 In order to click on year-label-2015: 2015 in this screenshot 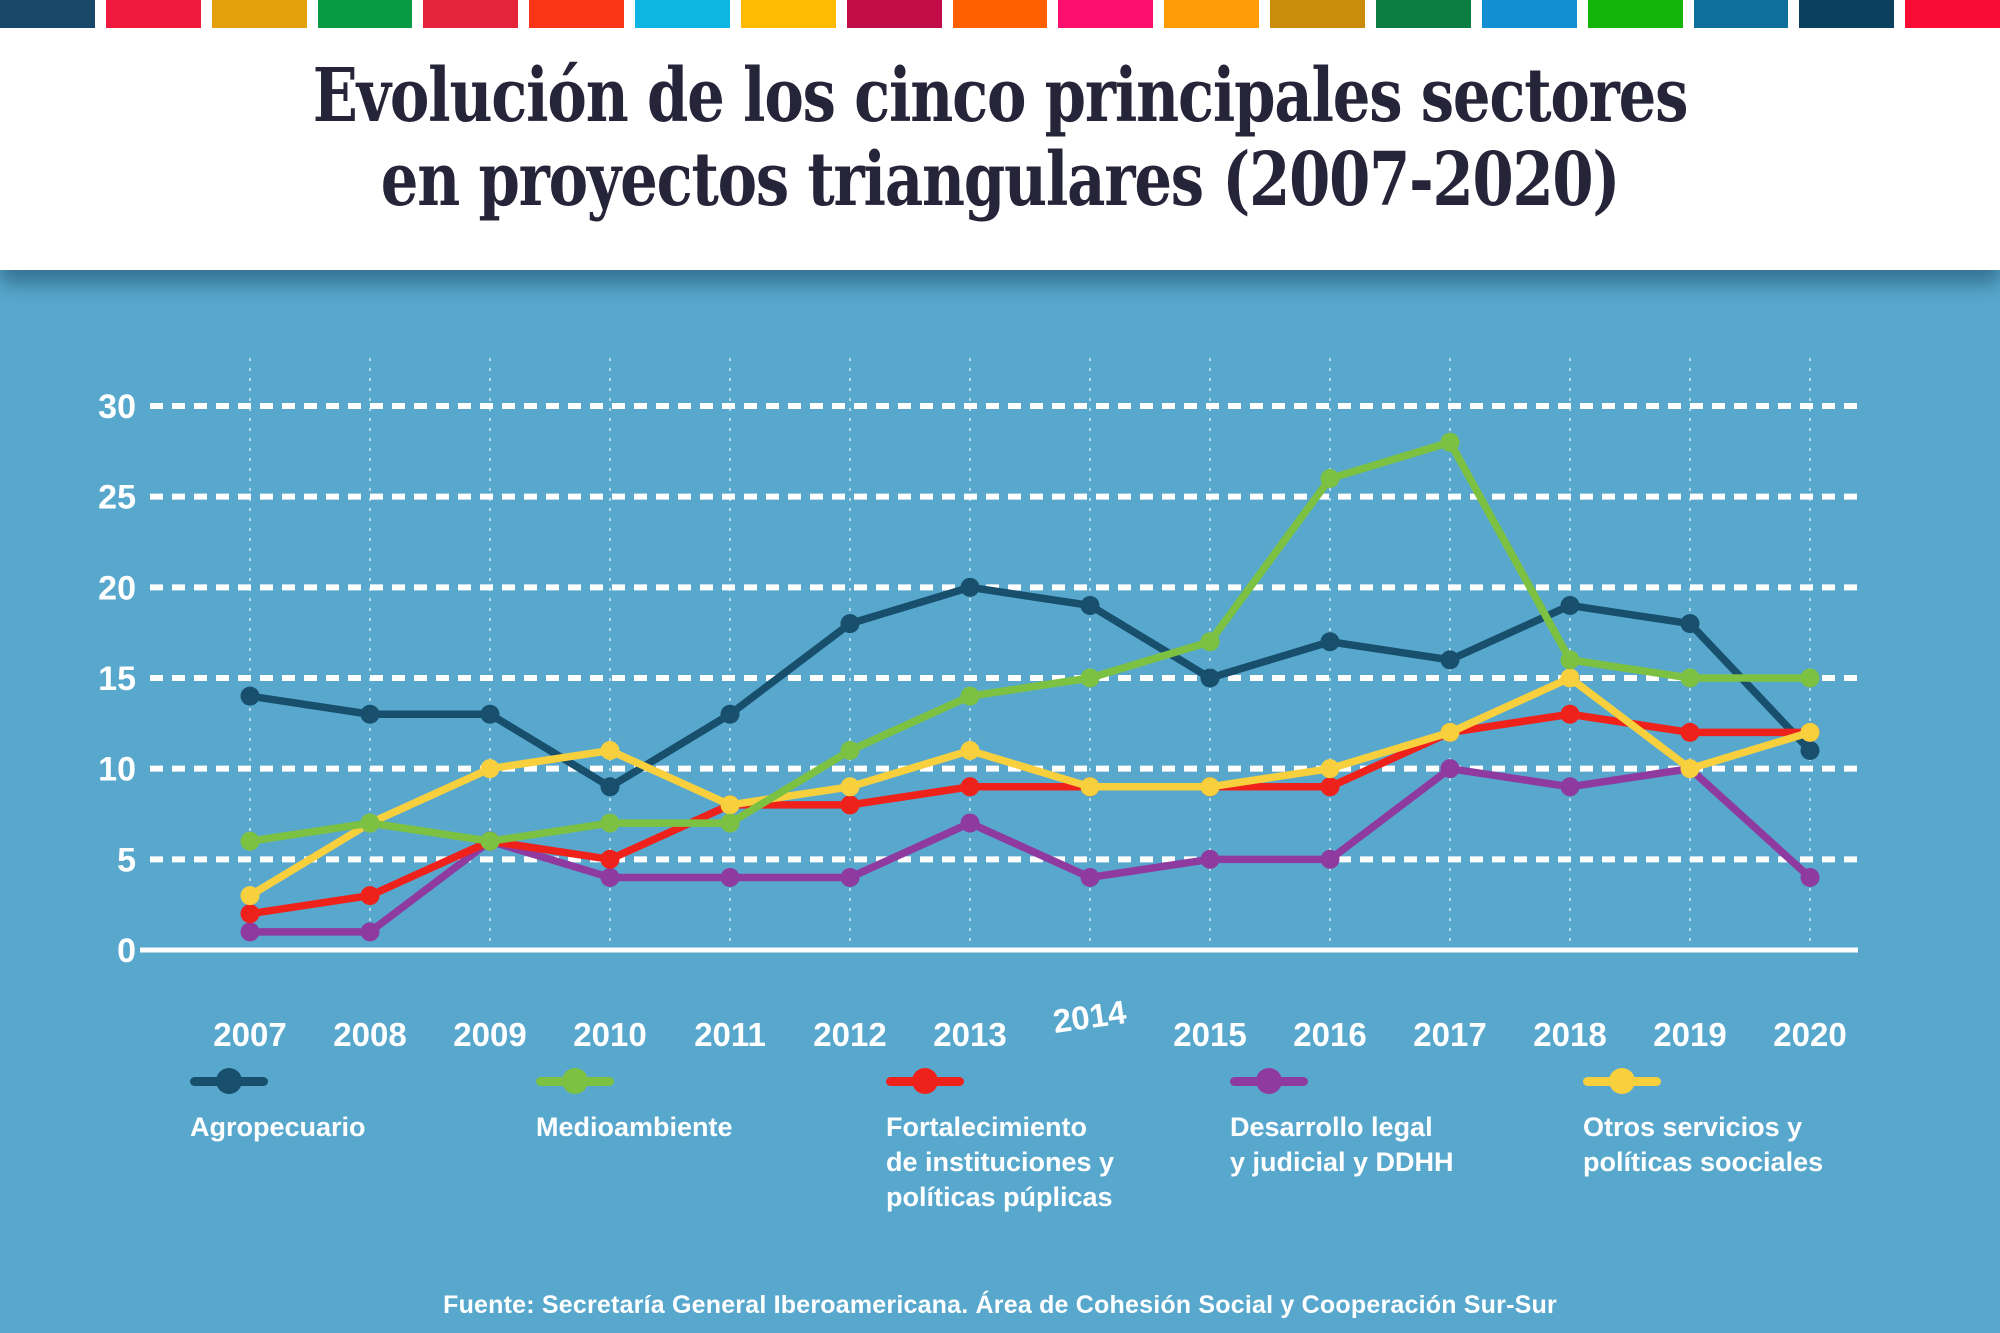, I will do `click(1209, 1034)`.